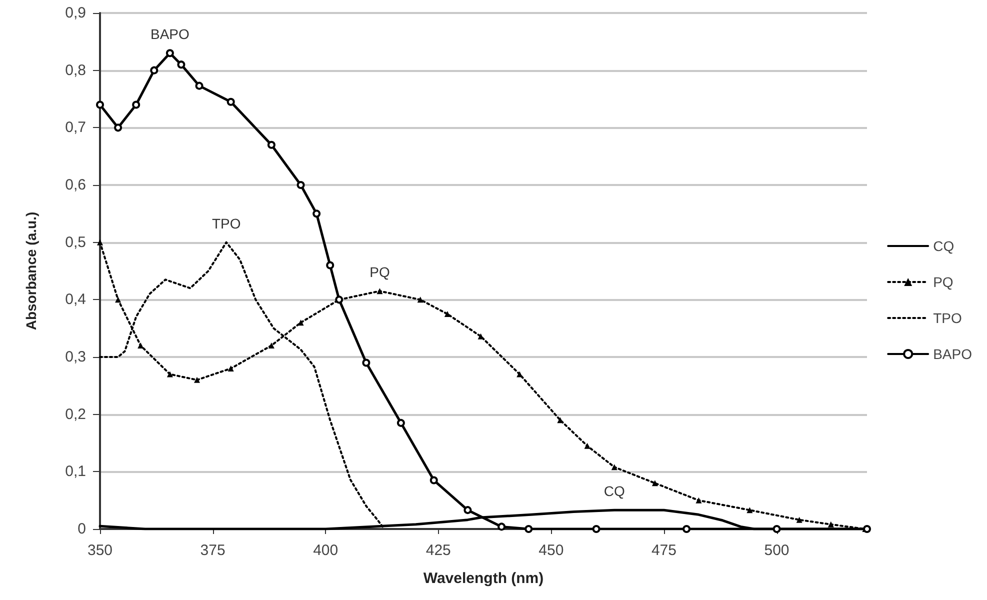 This screenshot has width=987, height=600. Describe the element at coordinates (75, 70) in the screenshot. I see `y-tick-label: 0,8` at that location.